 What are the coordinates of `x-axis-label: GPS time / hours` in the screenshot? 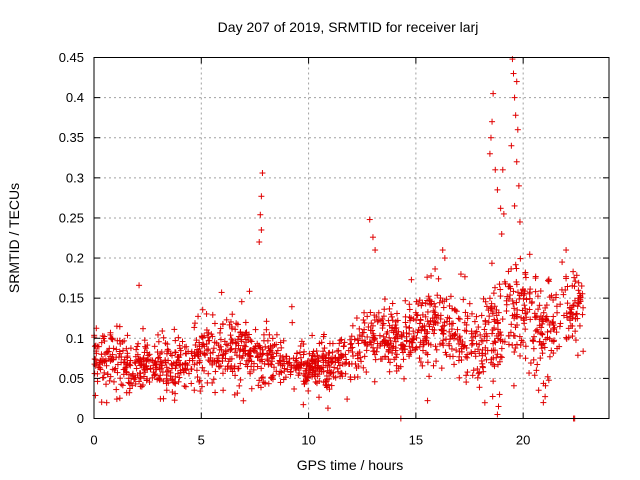 It's located at (350, 465).